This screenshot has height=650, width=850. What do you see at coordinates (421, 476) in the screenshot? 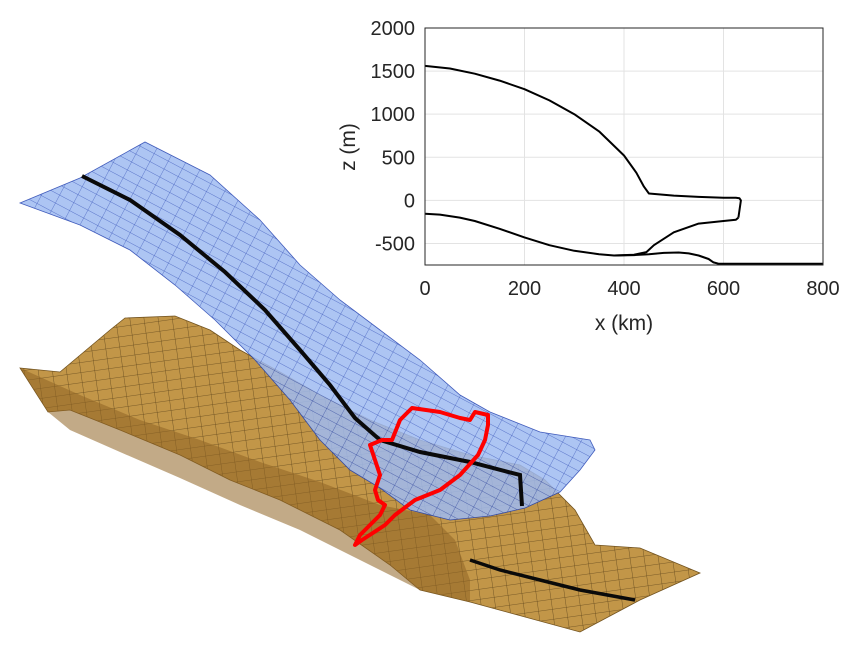
I see `grounding-line` at bounding box center [421, 476].